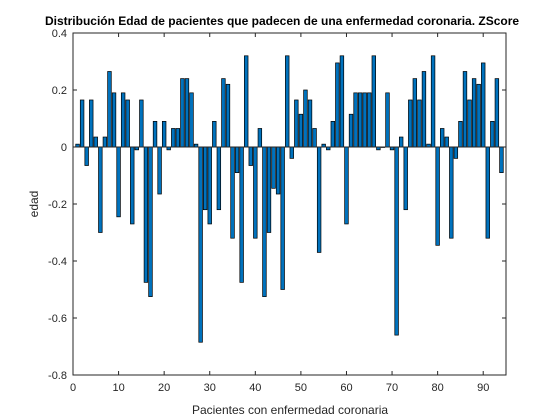 The height and width of the screenshot is (420, 560). I want to click on x-tick-label: 20, so click(164, 388).